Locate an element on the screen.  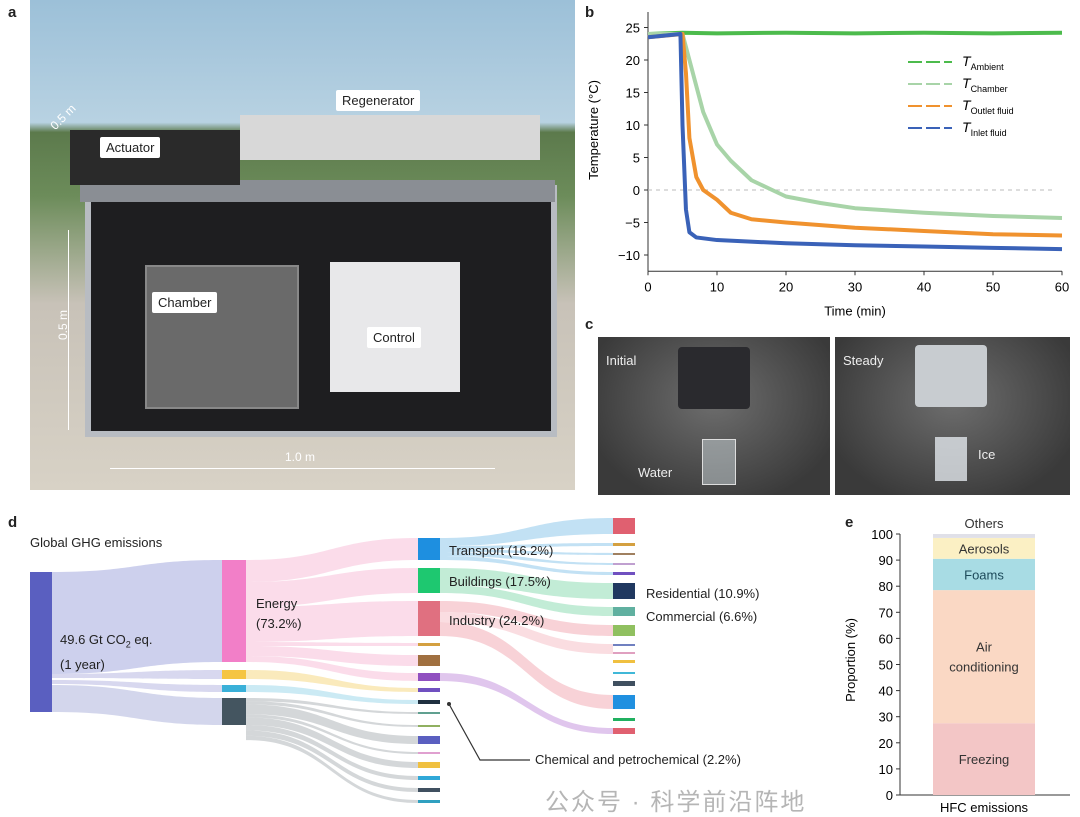
state-initial: Initial is located at coordinates (621, 360).